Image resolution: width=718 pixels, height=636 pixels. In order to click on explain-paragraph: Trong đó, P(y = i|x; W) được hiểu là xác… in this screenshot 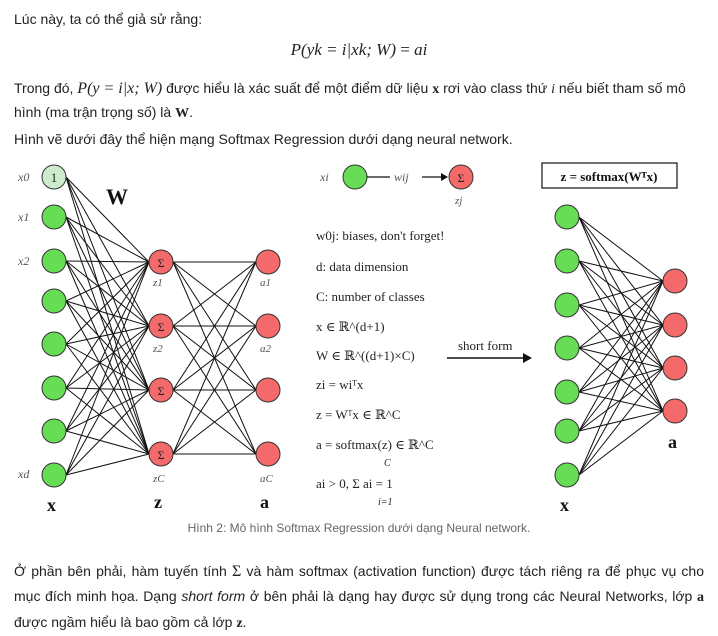, I will do `click(359, 101)`.